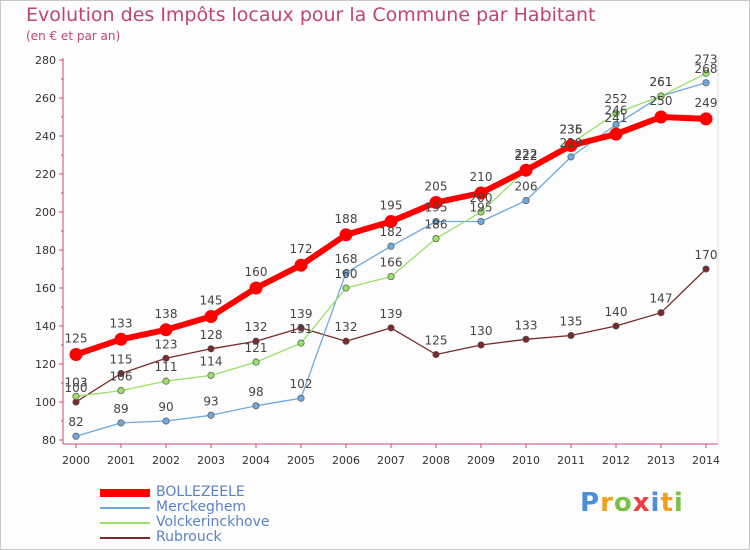  I want to click on data-label: 268, so click(706, 69).